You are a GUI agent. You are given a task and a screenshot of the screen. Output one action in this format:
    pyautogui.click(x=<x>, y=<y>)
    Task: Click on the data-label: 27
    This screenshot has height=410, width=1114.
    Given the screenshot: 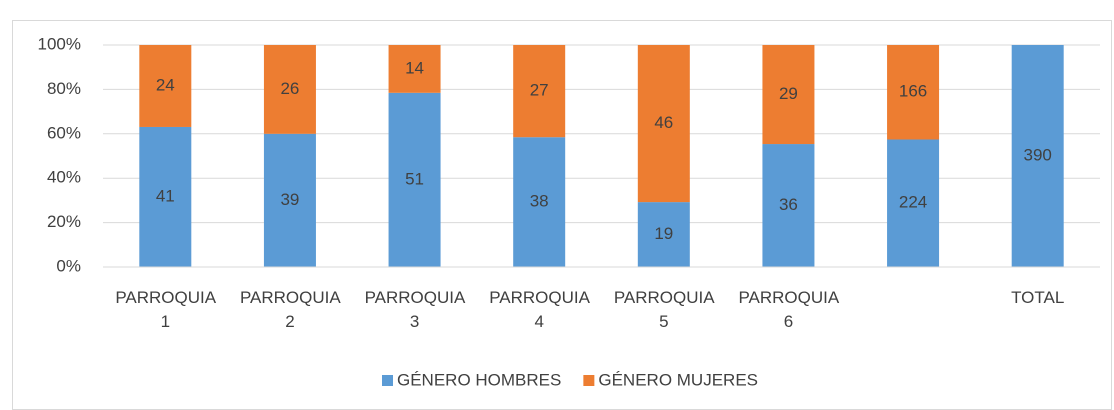 What is the action you would take?
    pyautogui.click(x=539, y=90)
    